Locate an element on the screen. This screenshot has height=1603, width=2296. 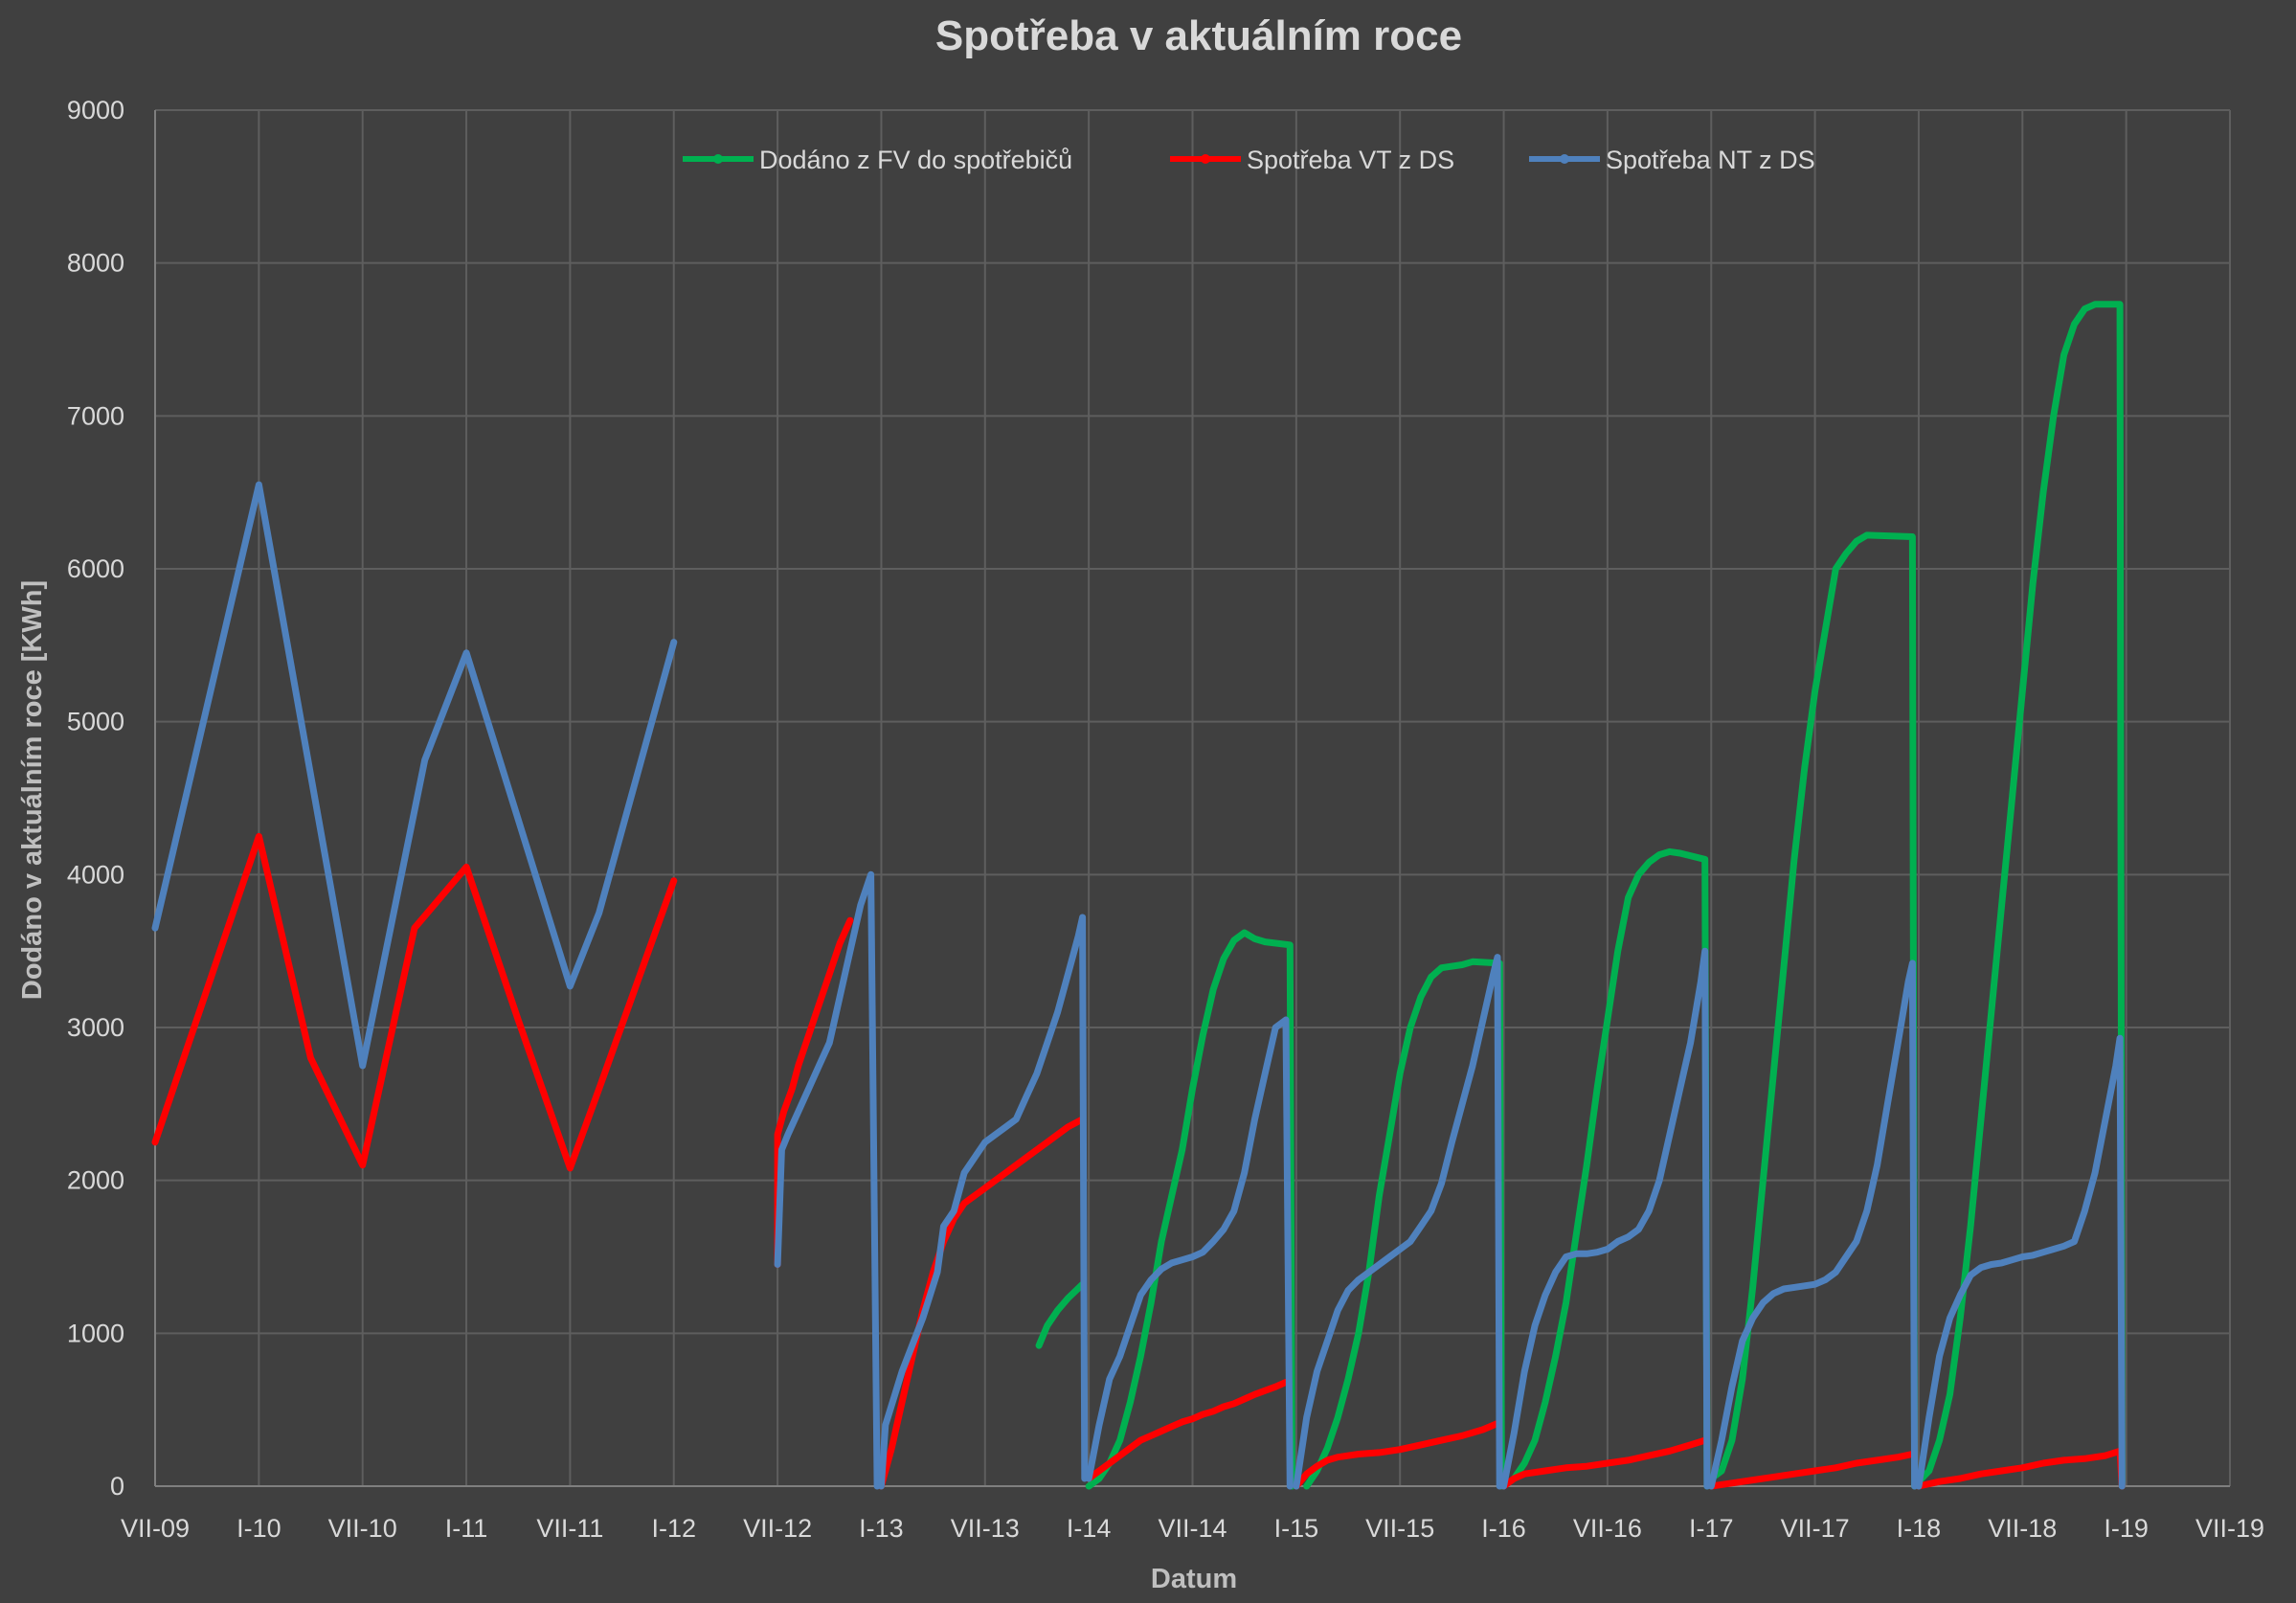
x-tick-label: I-11 is located at coordinates (466, 1528).